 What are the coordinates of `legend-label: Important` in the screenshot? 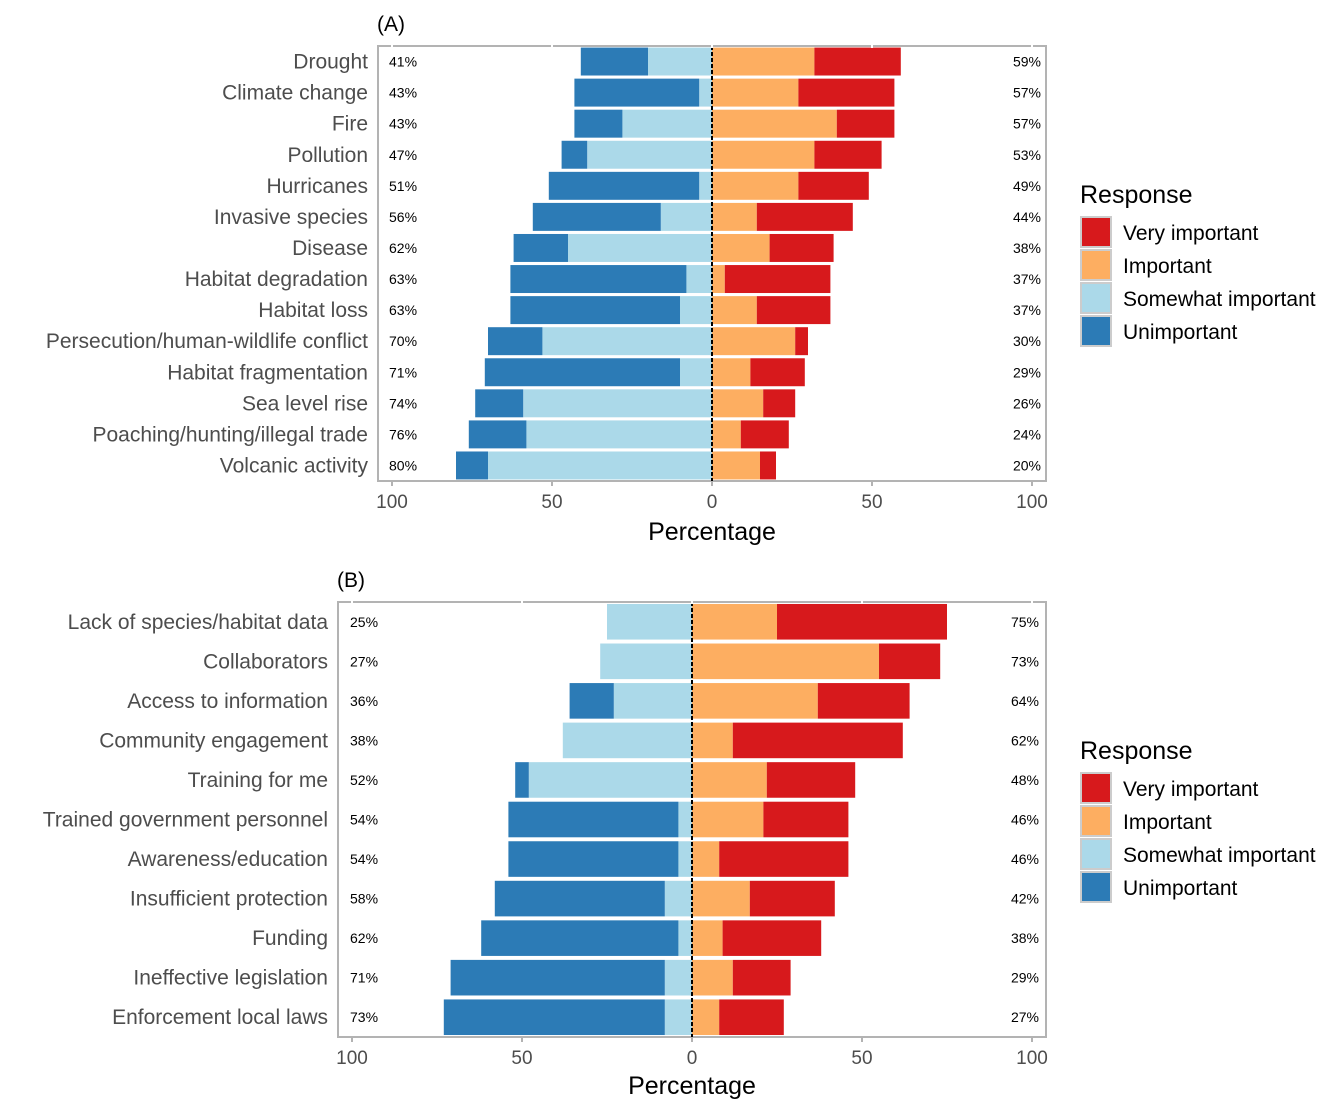 It's located at (1167, 822).